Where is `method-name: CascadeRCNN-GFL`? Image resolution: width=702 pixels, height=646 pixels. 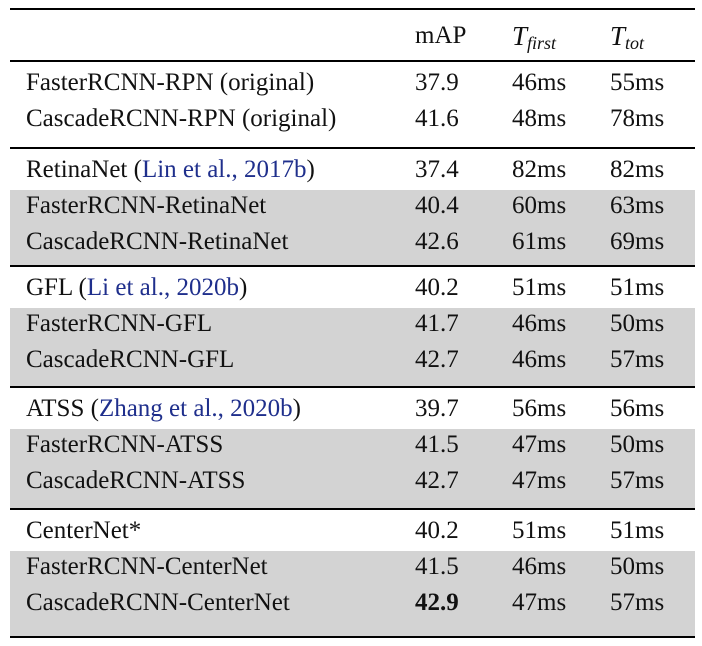 method-name: CascadeRCNN-GFL is located at coordinates (130, 359).